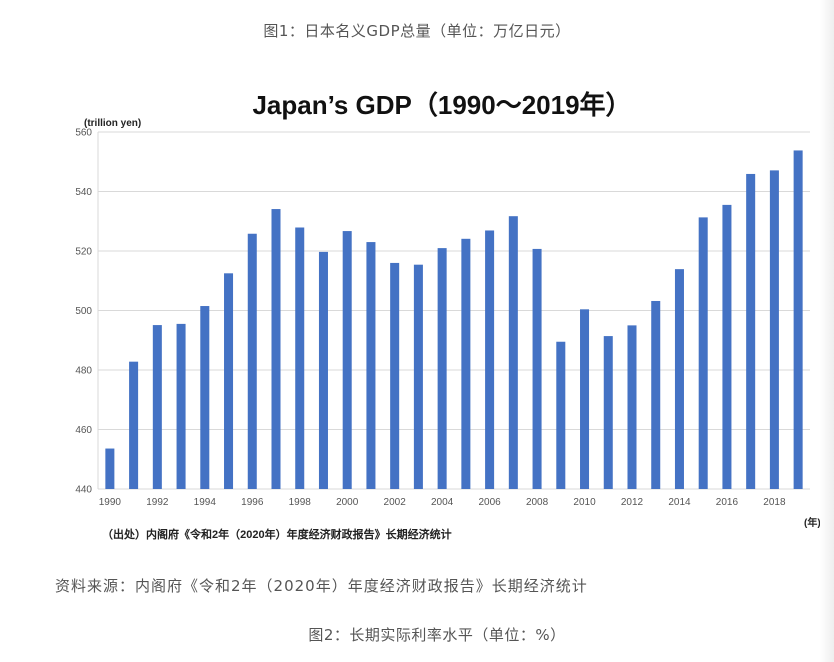  What do you see at coordinates (656, 394) in the screenshot?
I see `bar-2013` at bounding box center [656, 394].